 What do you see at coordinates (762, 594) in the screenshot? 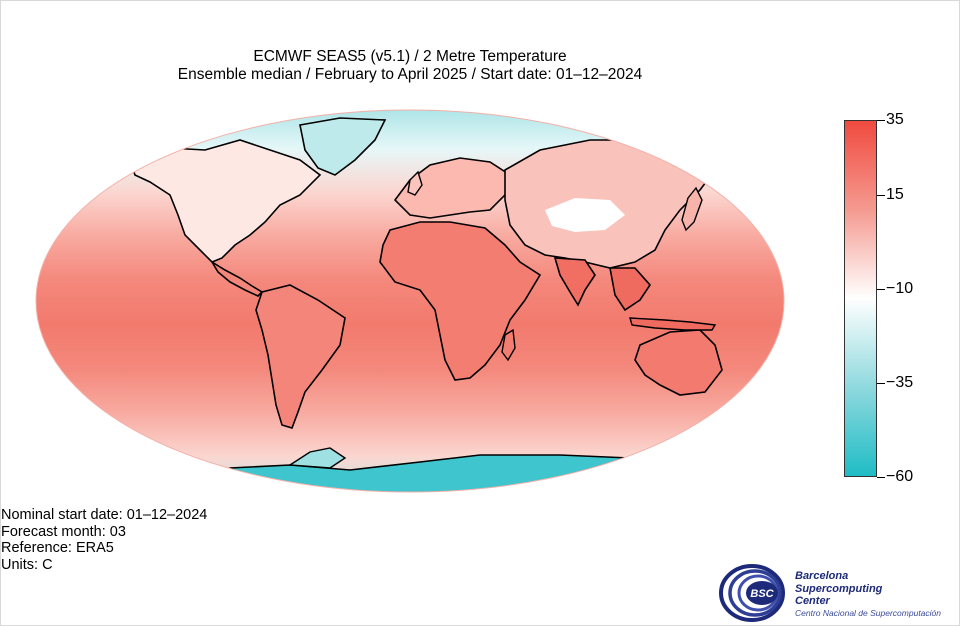
I see `logo-badge: BSC` at bounding box center [762, 594].